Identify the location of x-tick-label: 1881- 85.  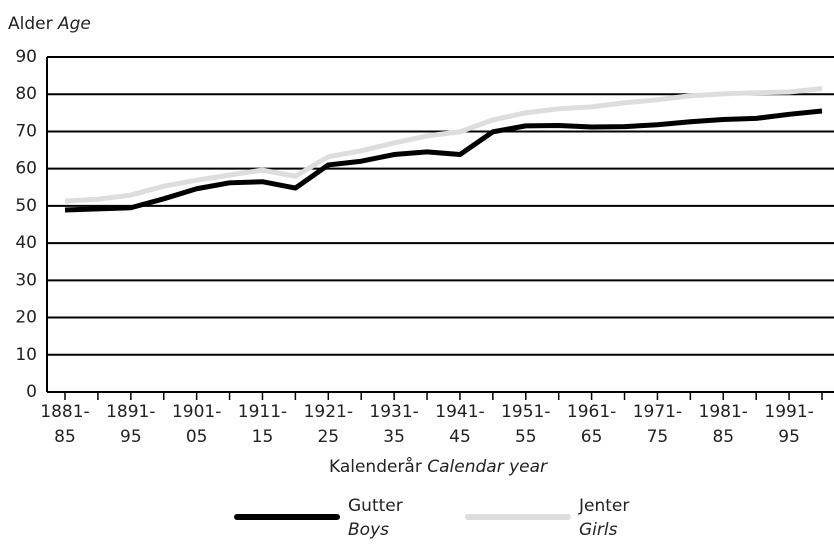
(64, 424).